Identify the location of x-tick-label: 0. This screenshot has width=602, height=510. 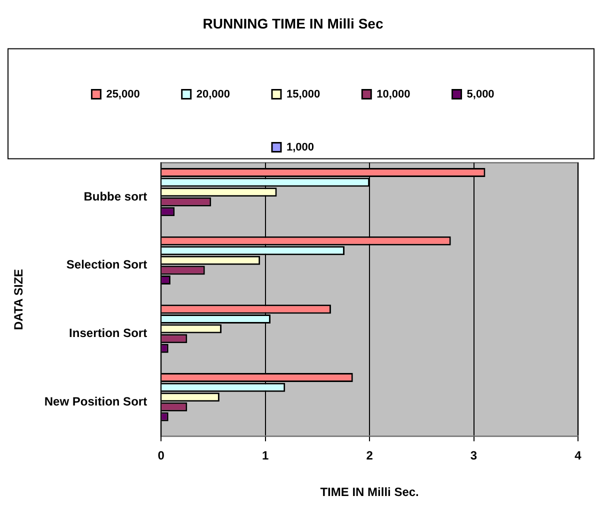
(161, 455).